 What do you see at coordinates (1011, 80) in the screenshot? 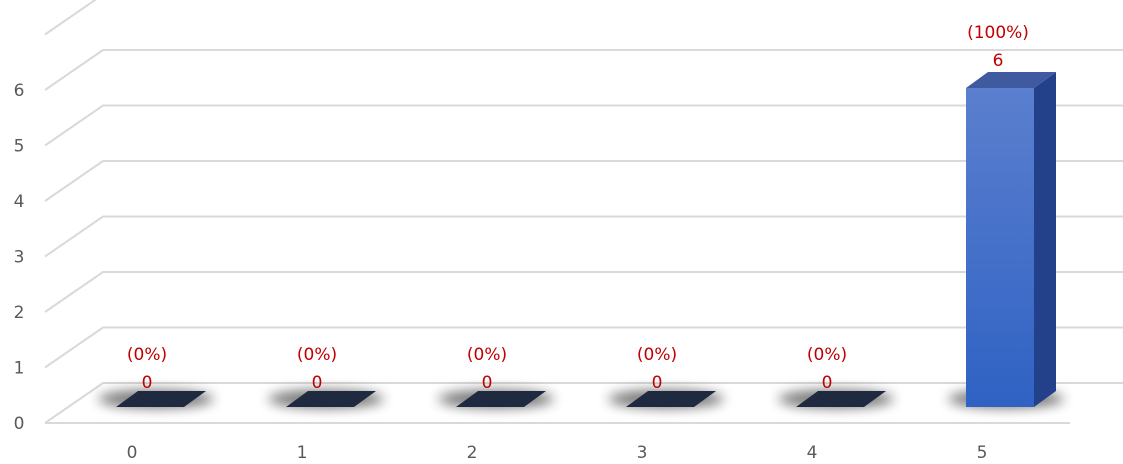
I see `bar-top` at bounding box center [1011, 80].